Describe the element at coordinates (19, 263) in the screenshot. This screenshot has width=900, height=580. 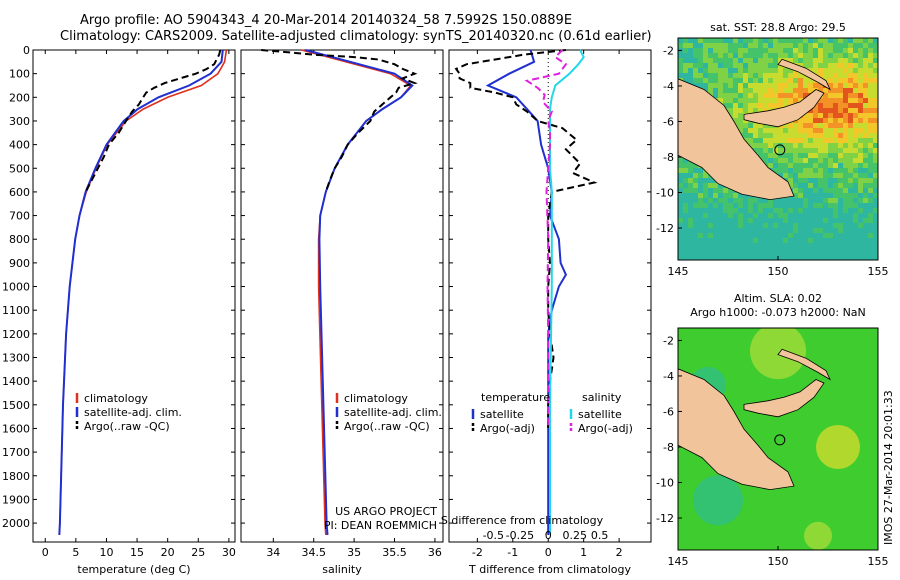
I see `y-tick-label: 900` at that location.